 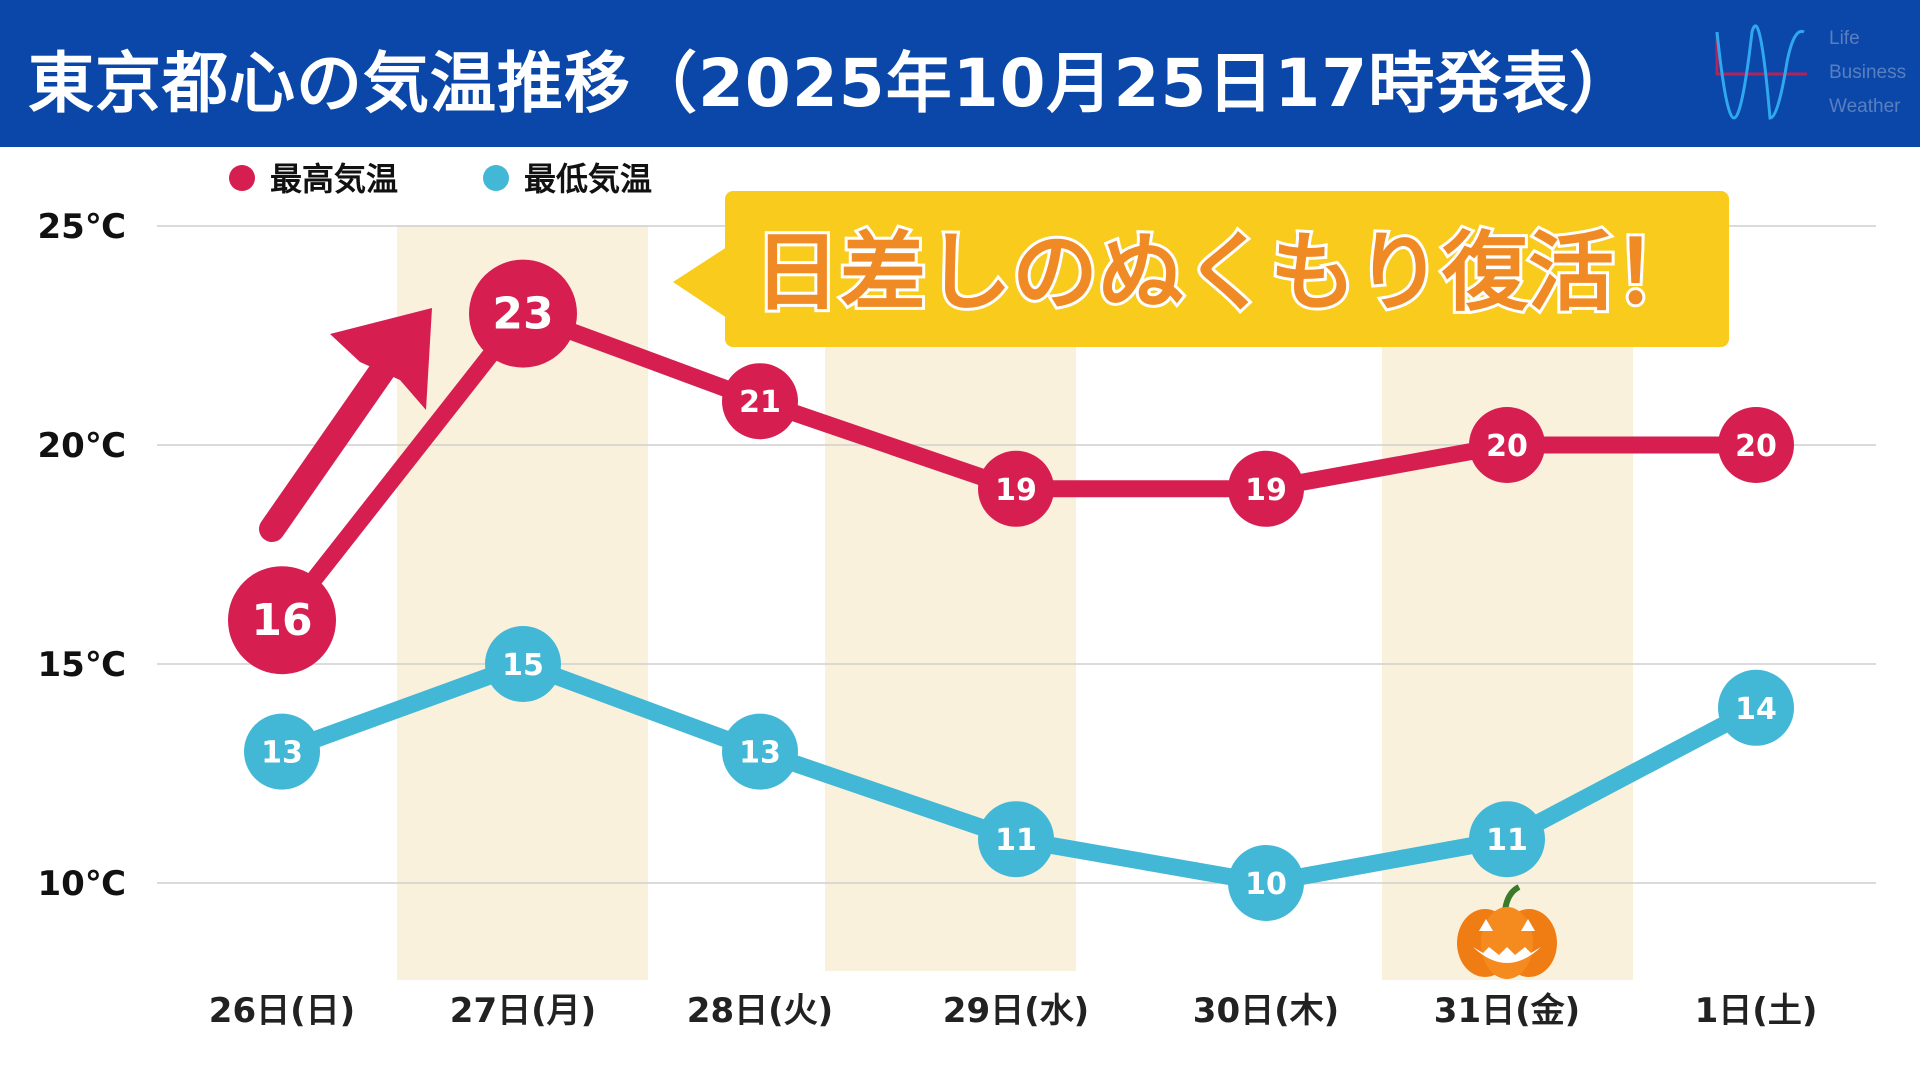 I want to click on wave-logo-icon, so click(x=1761, y=72).